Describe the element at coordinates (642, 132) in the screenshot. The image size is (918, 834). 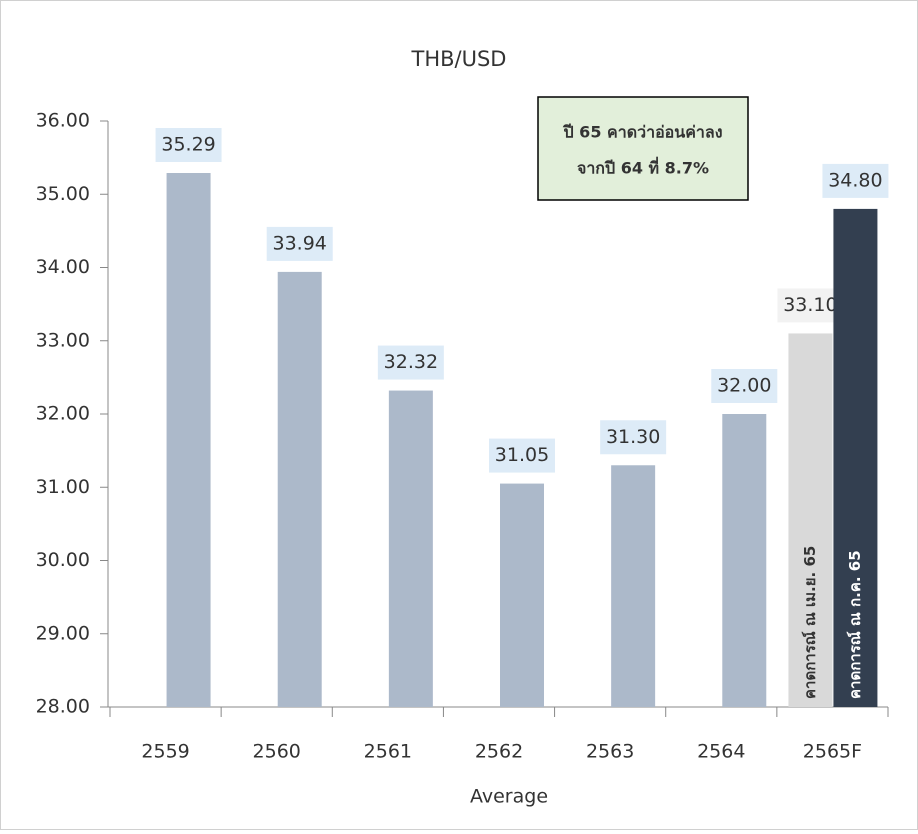
I see `annotation: ปี 65 คาดว่าอ่อนค่าลง` at that location.